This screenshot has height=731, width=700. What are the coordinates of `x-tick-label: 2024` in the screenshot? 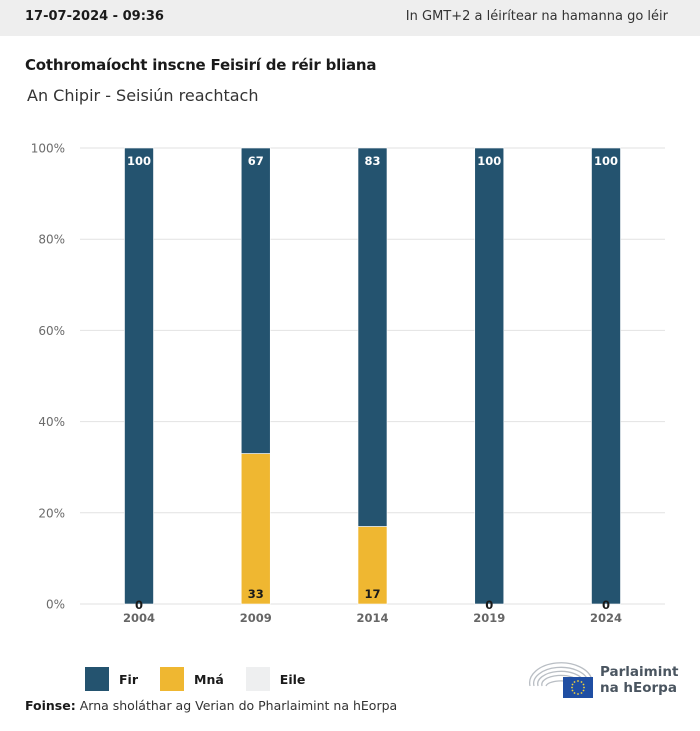 It's located at (606, 618).